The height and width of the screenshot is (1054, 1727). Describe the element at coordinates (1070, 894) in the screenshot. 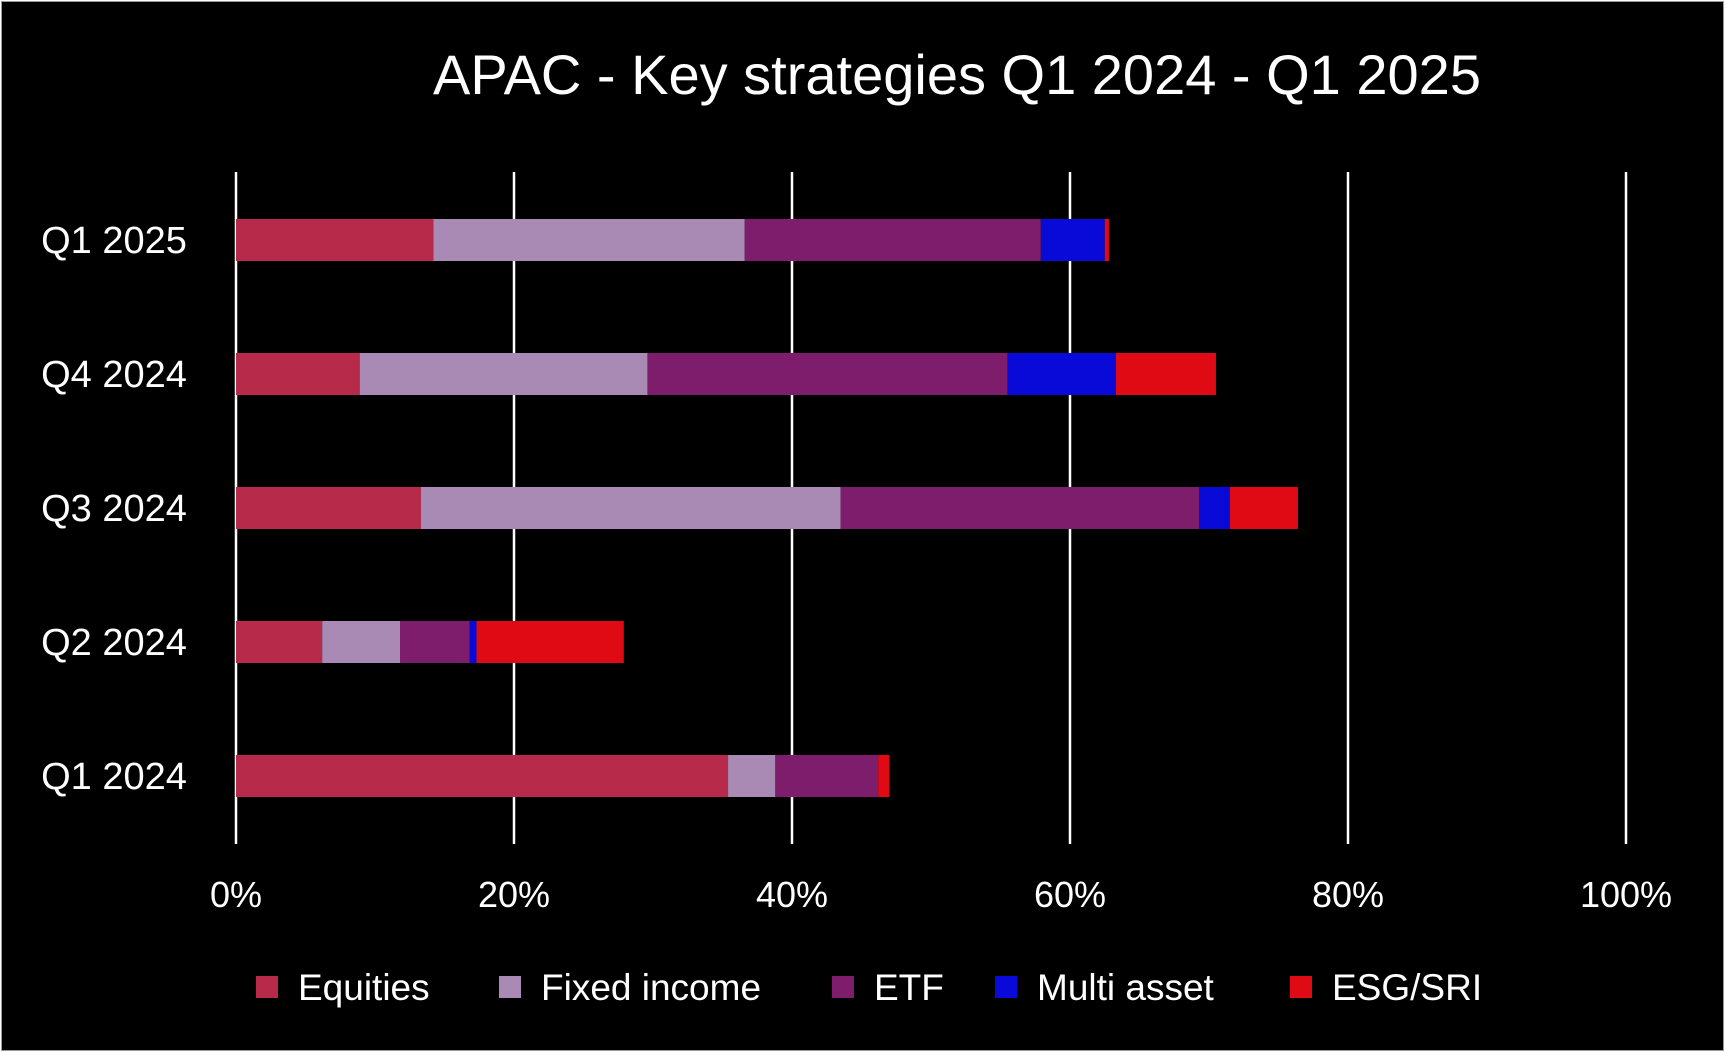

I see `x-tick-label: 60%` at that location.